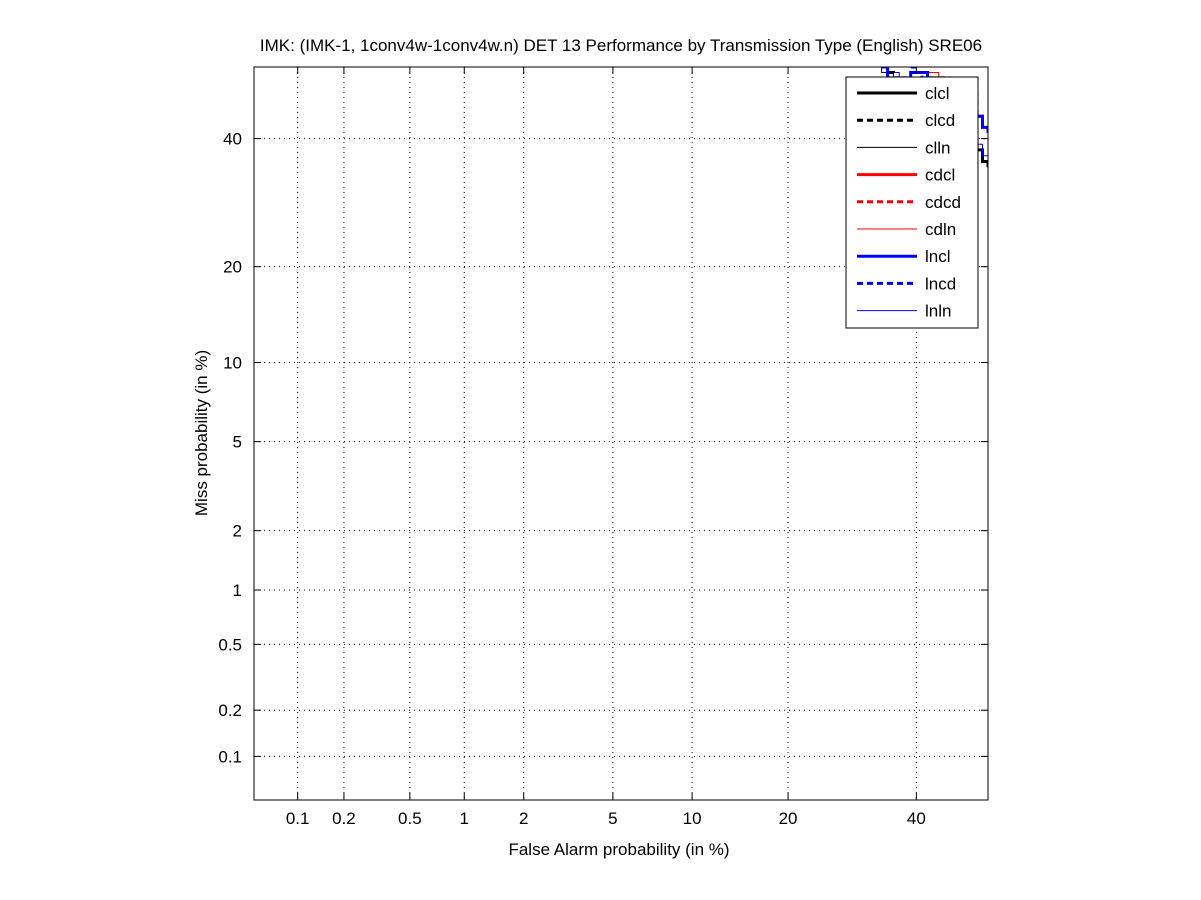  I want to click on y-tick-label: 0.1, so click(230, 756).